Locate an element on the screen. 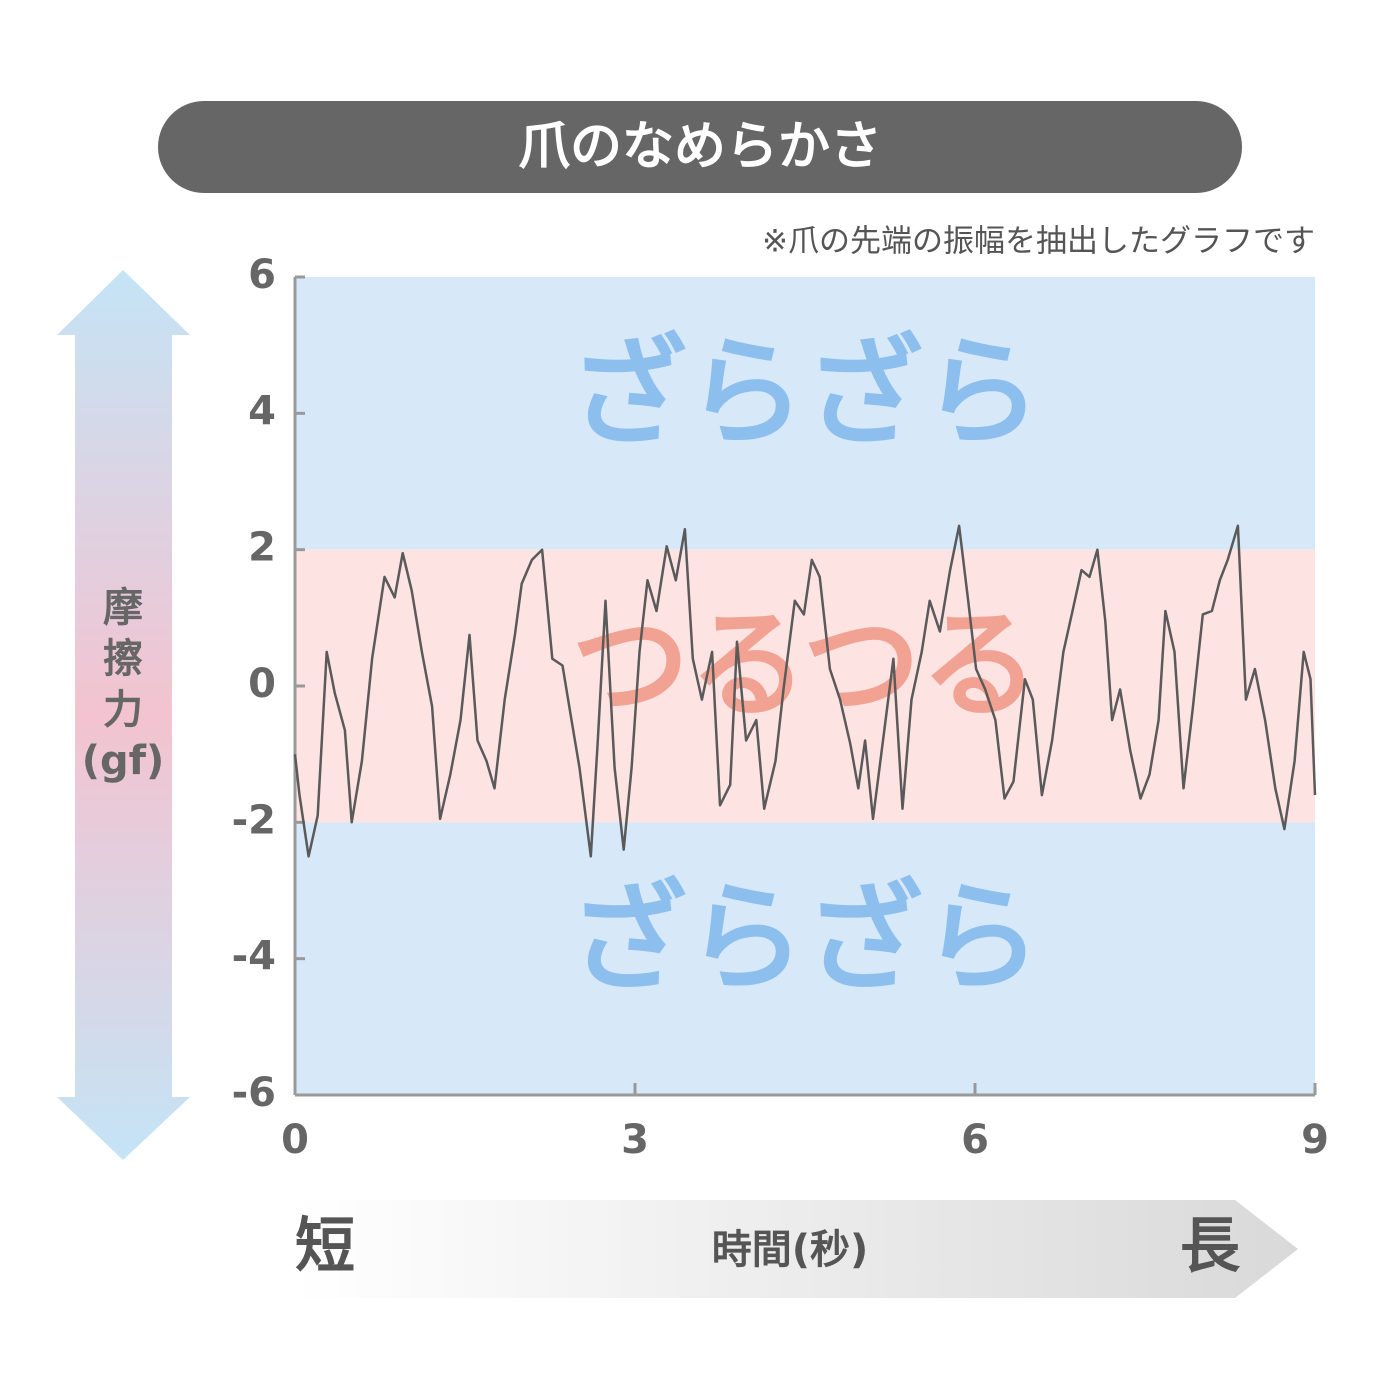 Image resolution: width=1400 pixels, height=1400 pixels. y-tick-label: 0 is located at coordinates (262, 684).